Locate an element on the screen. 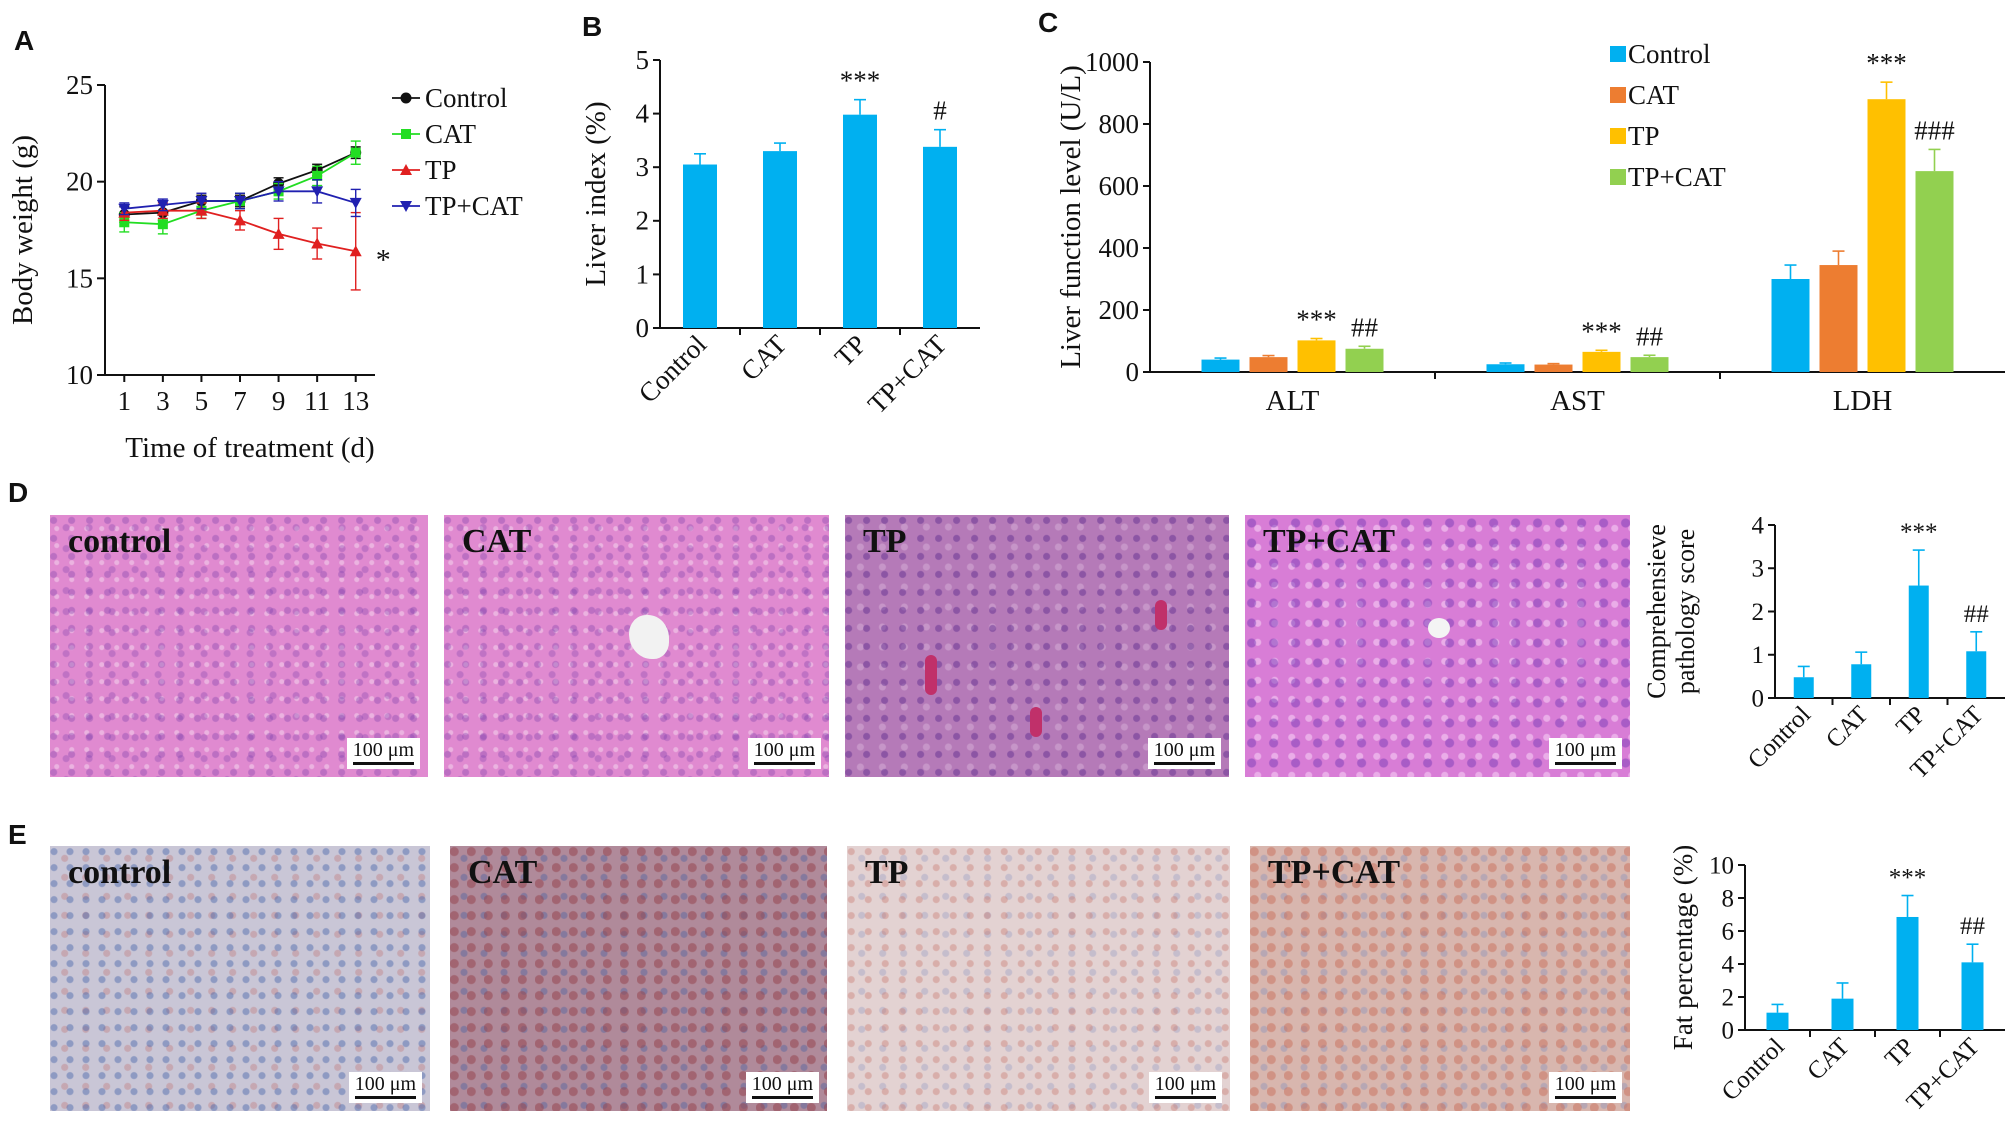  panel-e-letter-wrap: E is located at coordinates (17, 834).